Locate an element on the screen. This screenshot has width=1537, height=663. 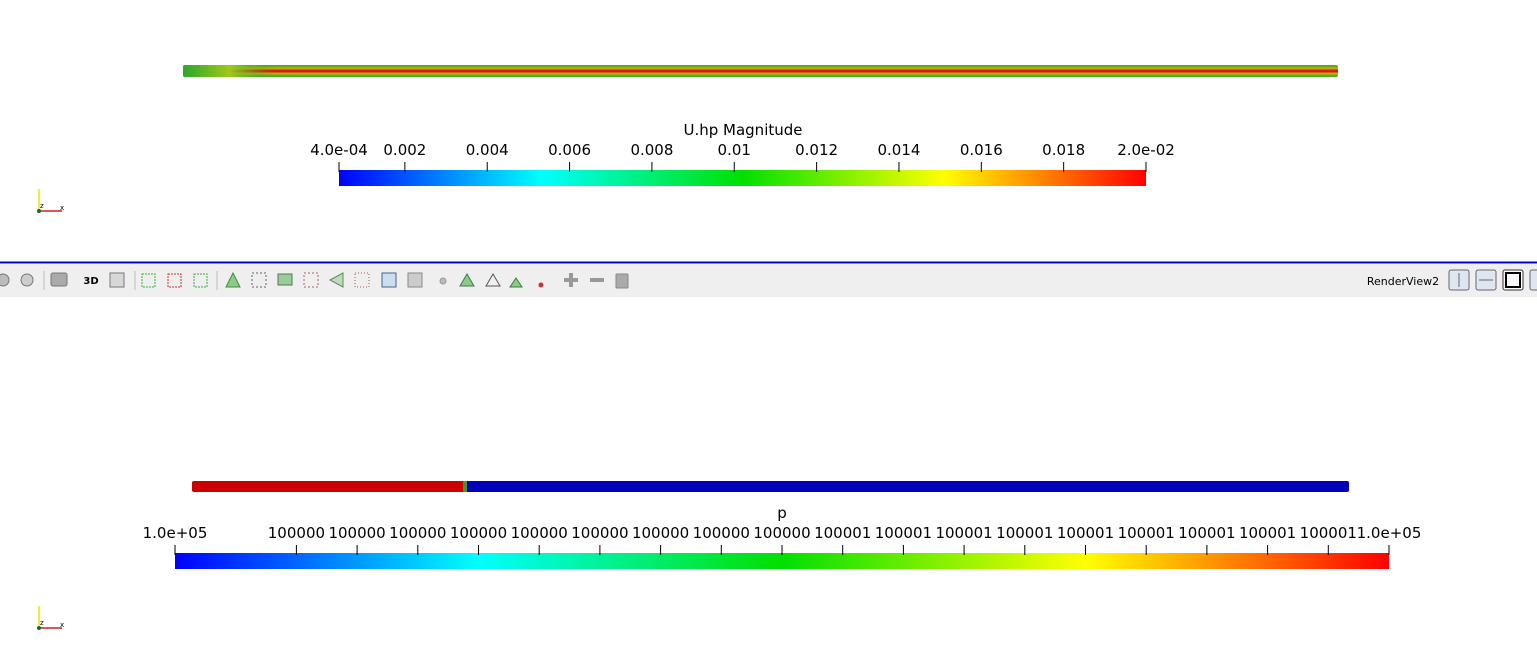
screenshot-button is located at coordinates (59, 279).